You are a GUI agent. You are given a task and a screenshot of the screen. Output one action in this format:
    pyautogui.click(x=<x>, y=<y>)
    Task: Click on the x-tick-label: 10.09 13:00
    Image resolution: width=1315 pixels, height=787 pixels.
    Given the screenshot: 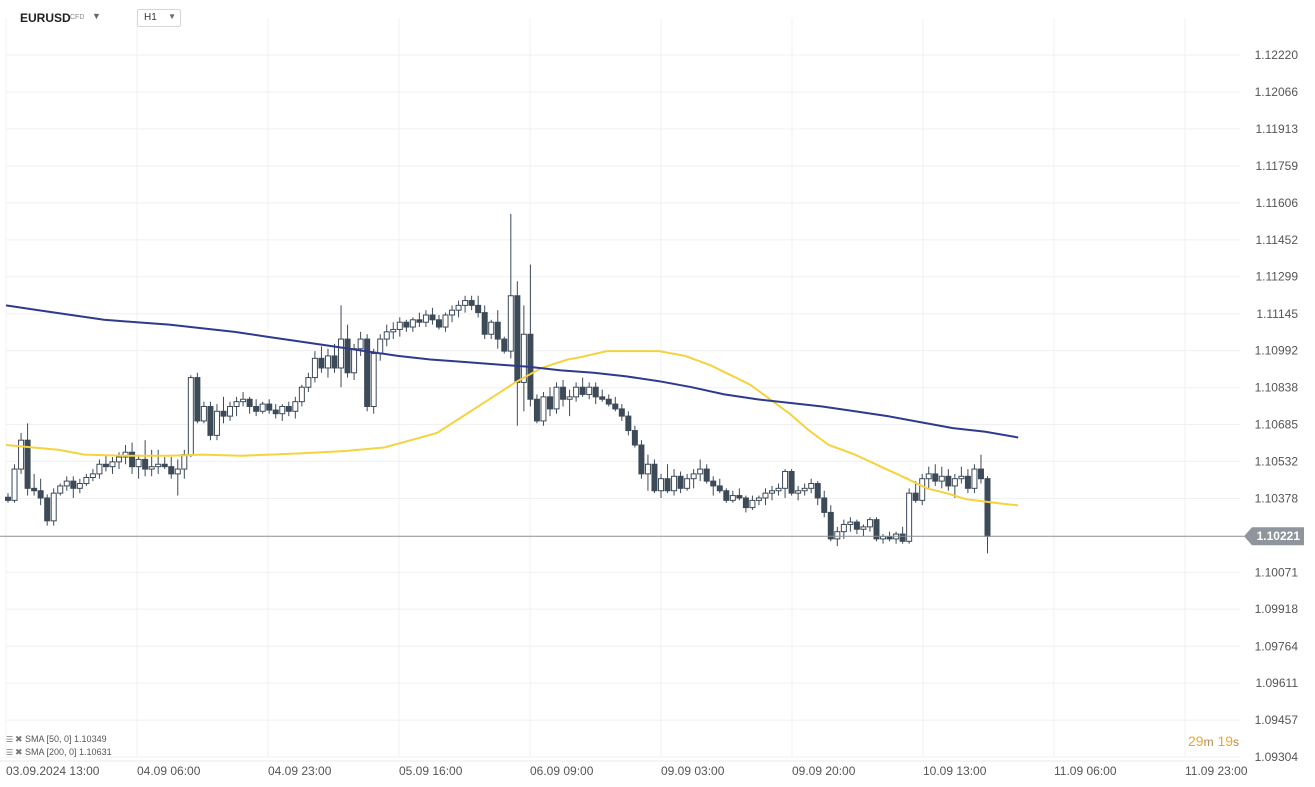 What is the action you would take?
    pyautogui.click(x=955, y=771)
    